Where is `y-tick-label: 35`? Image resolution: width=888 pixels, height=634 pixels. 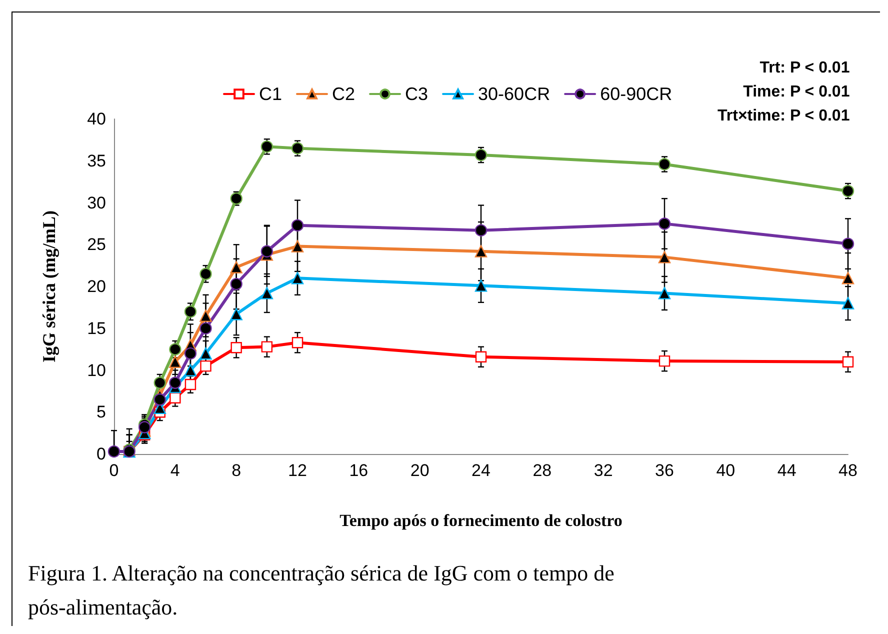 y-tick-label: 35 is located at coordinates (96, 160).